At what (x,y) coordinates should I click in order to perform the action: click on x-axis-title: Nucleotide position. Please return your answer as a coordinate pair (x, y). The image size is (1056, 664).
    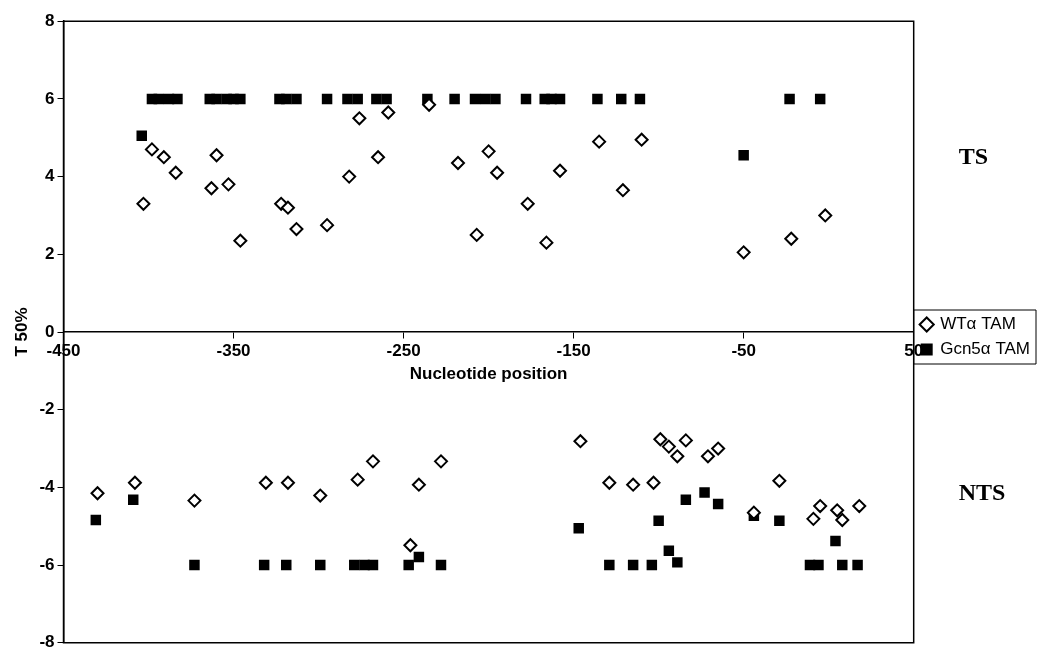
    Looking at the image, I should click on (488, 374).